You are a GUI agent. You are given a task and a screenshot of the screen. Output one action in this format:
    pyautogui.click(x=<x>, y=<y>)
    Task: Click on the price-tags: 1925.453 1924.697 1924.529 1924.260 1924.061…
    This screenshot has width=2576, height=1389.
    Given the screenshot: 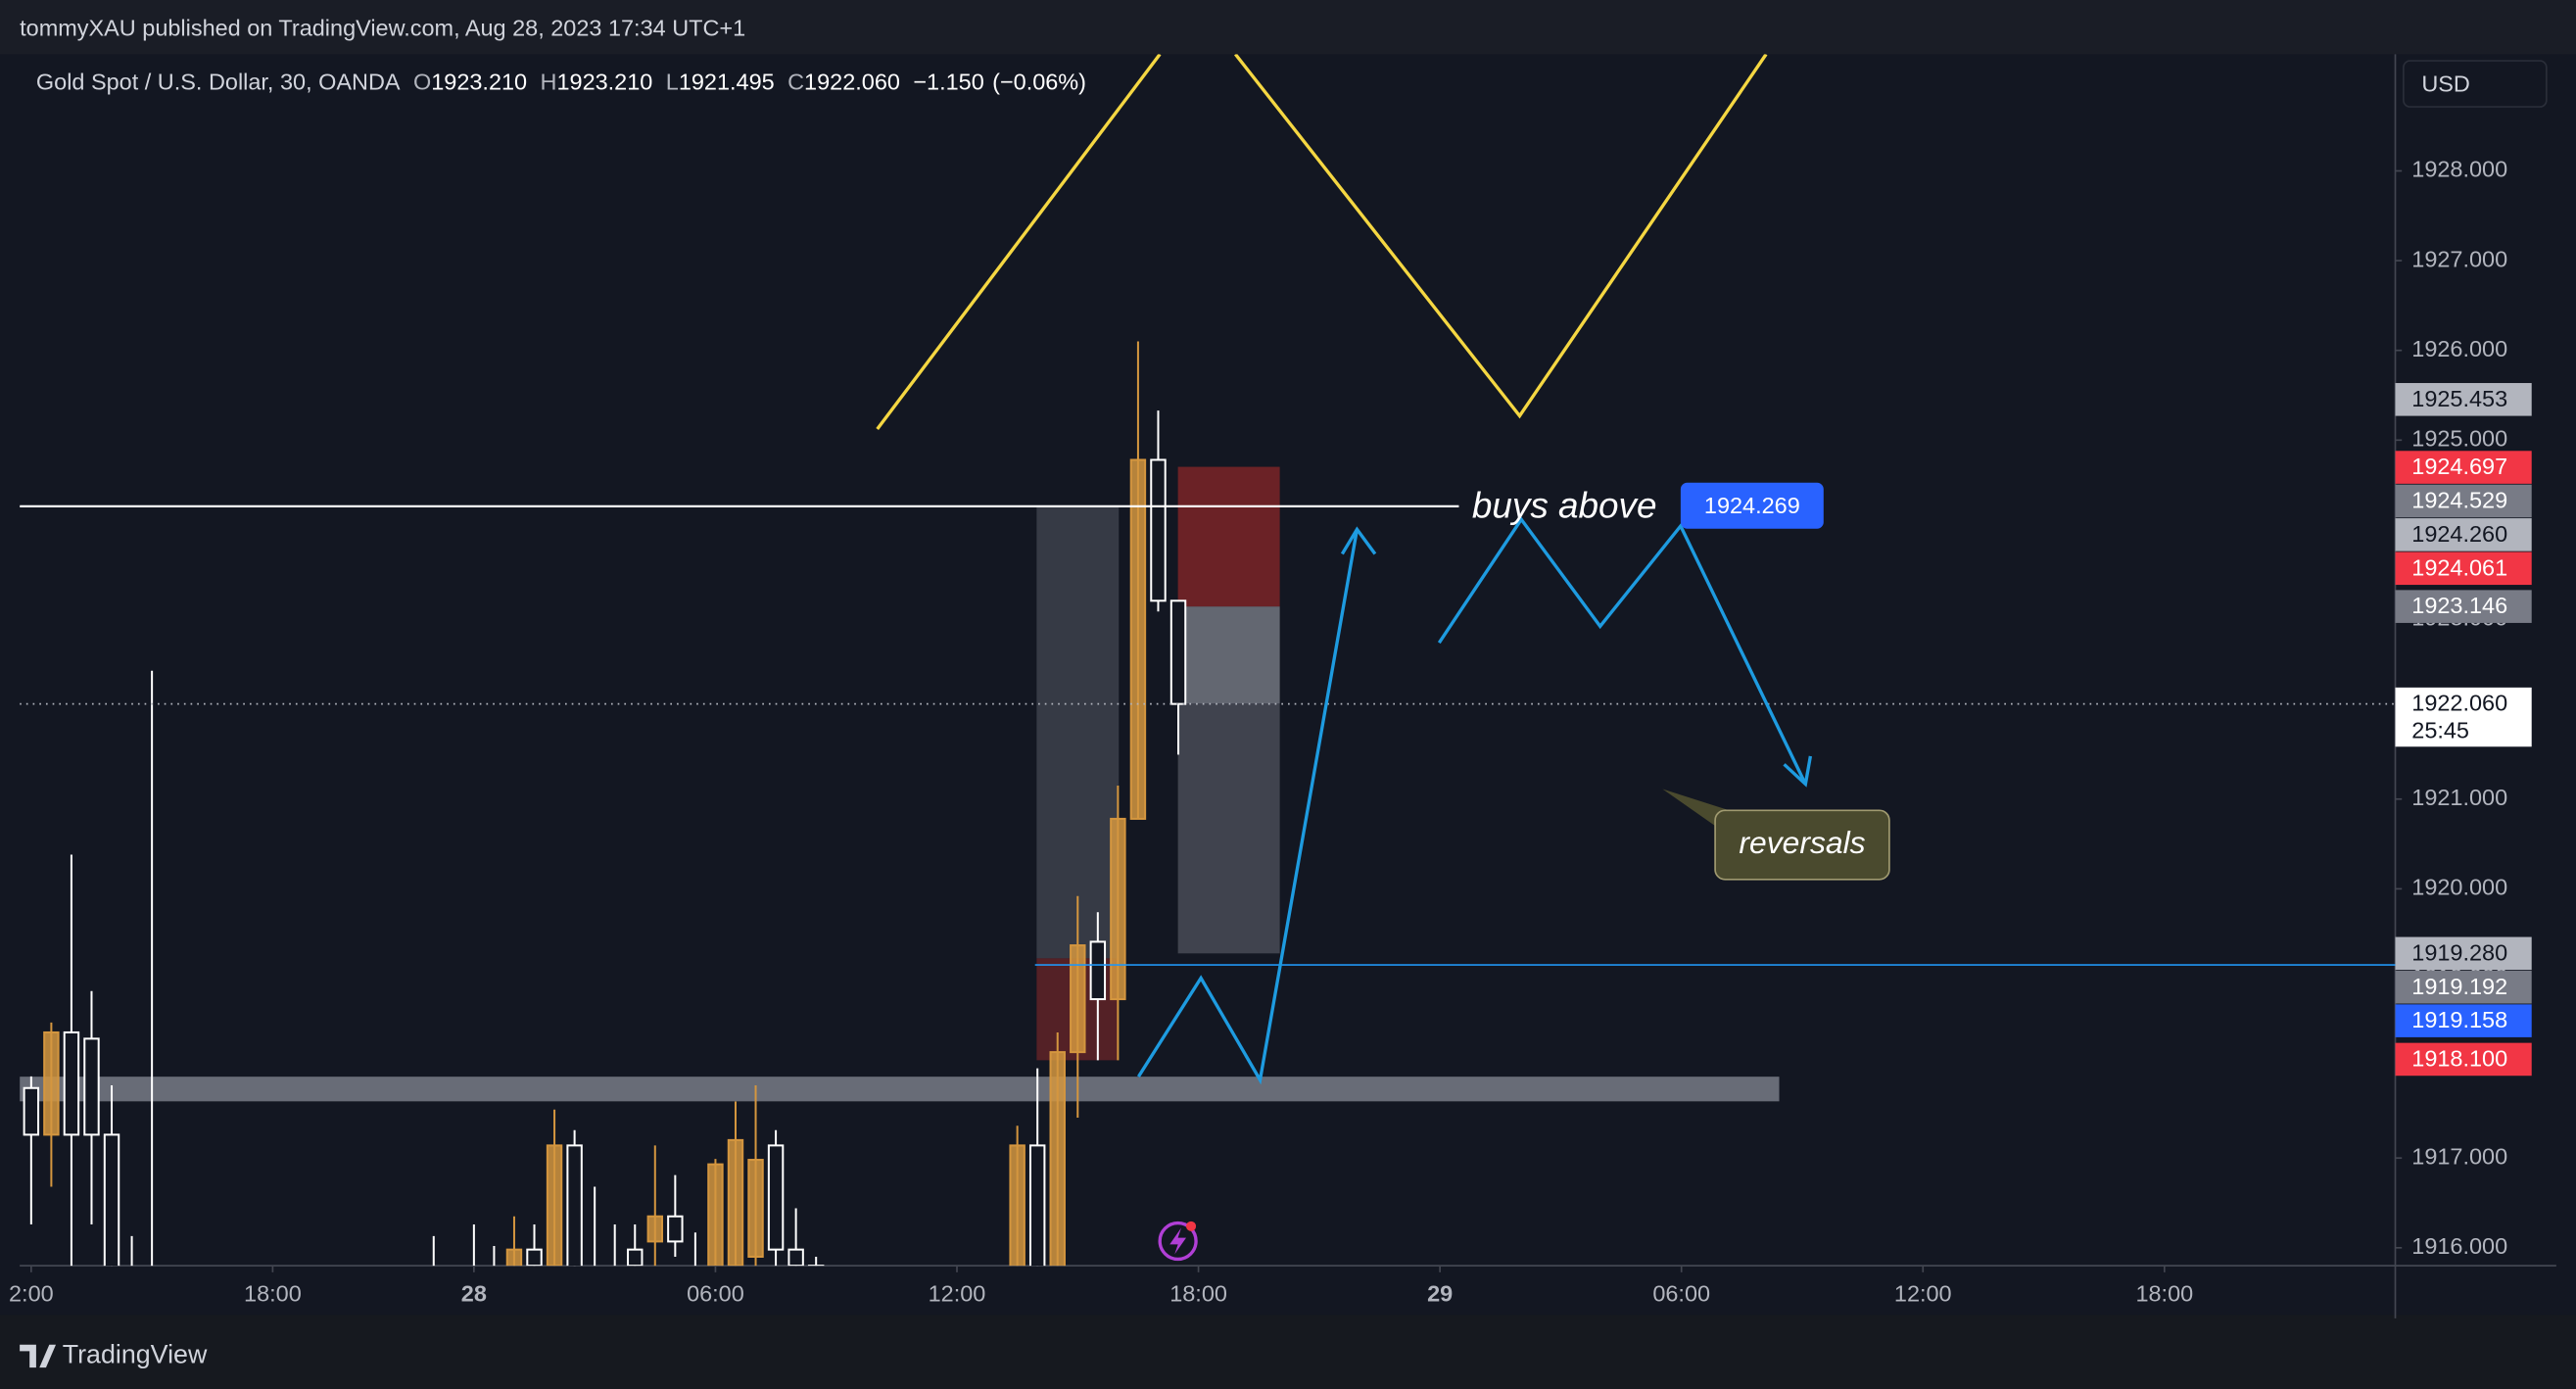 What is the action you would take?
    pyautogui.click(x=2463, y=730)
    